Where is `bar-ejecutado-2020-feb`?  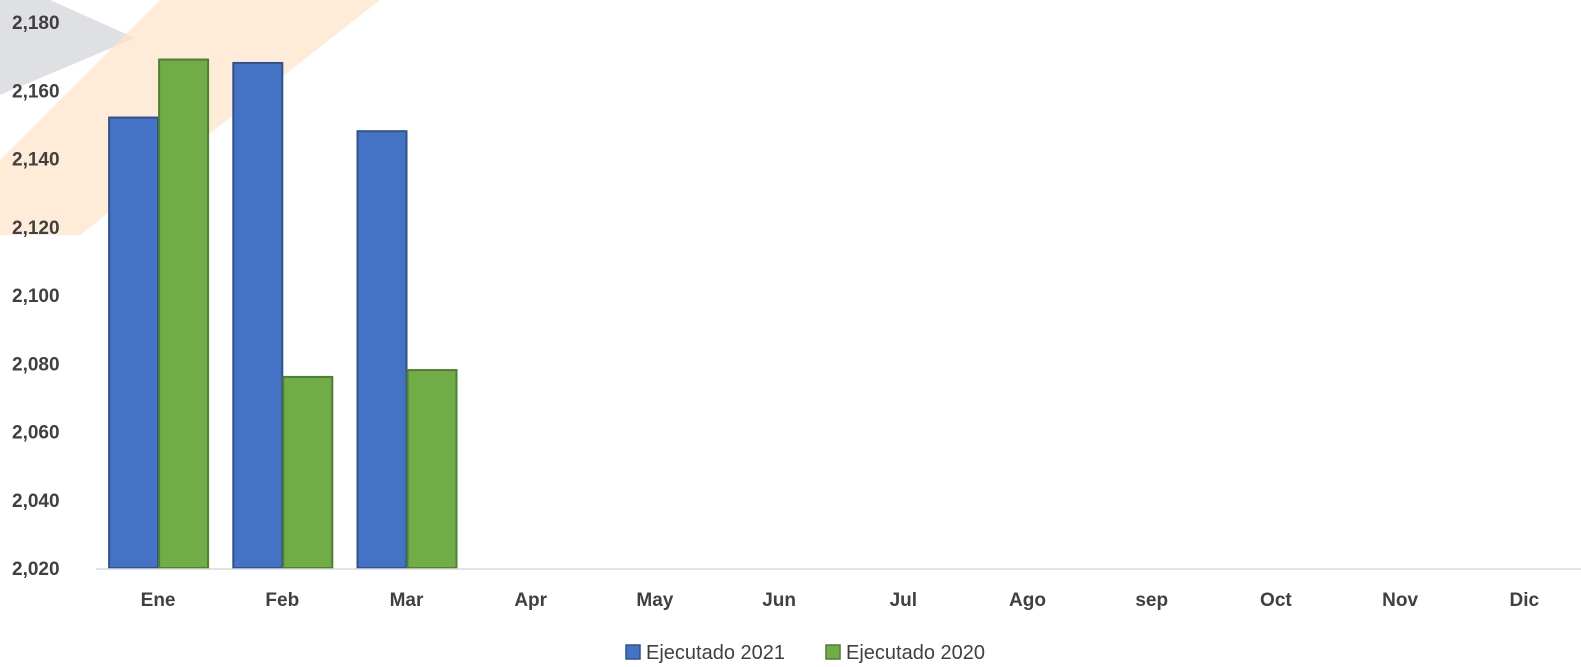
bar-ejecutado-2020-feb is located at coordinates (308, 472).